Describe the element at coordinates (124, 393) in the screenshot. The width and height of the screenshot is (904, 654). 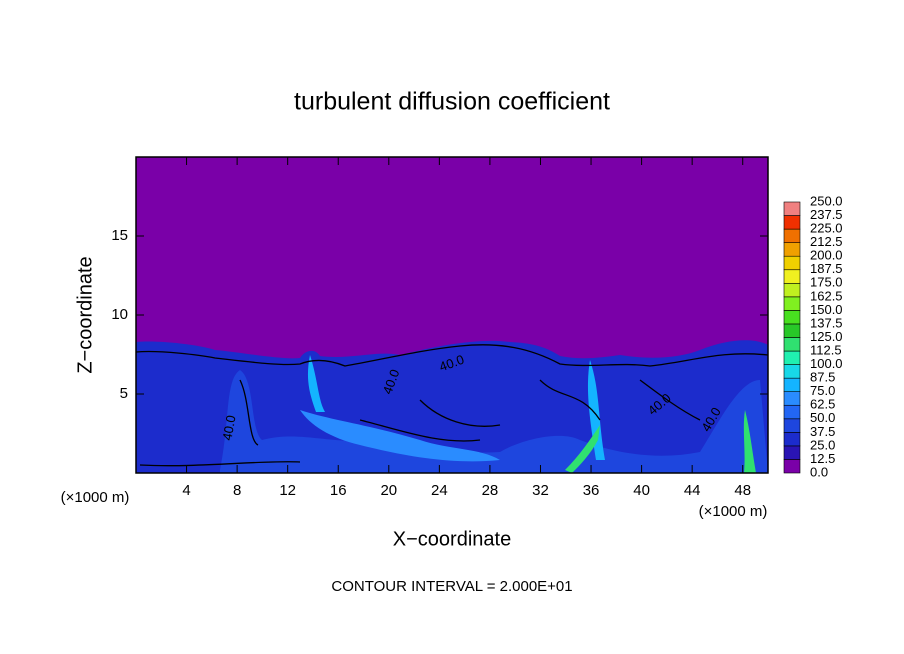
I see `y-tick-label: 5` at that location.